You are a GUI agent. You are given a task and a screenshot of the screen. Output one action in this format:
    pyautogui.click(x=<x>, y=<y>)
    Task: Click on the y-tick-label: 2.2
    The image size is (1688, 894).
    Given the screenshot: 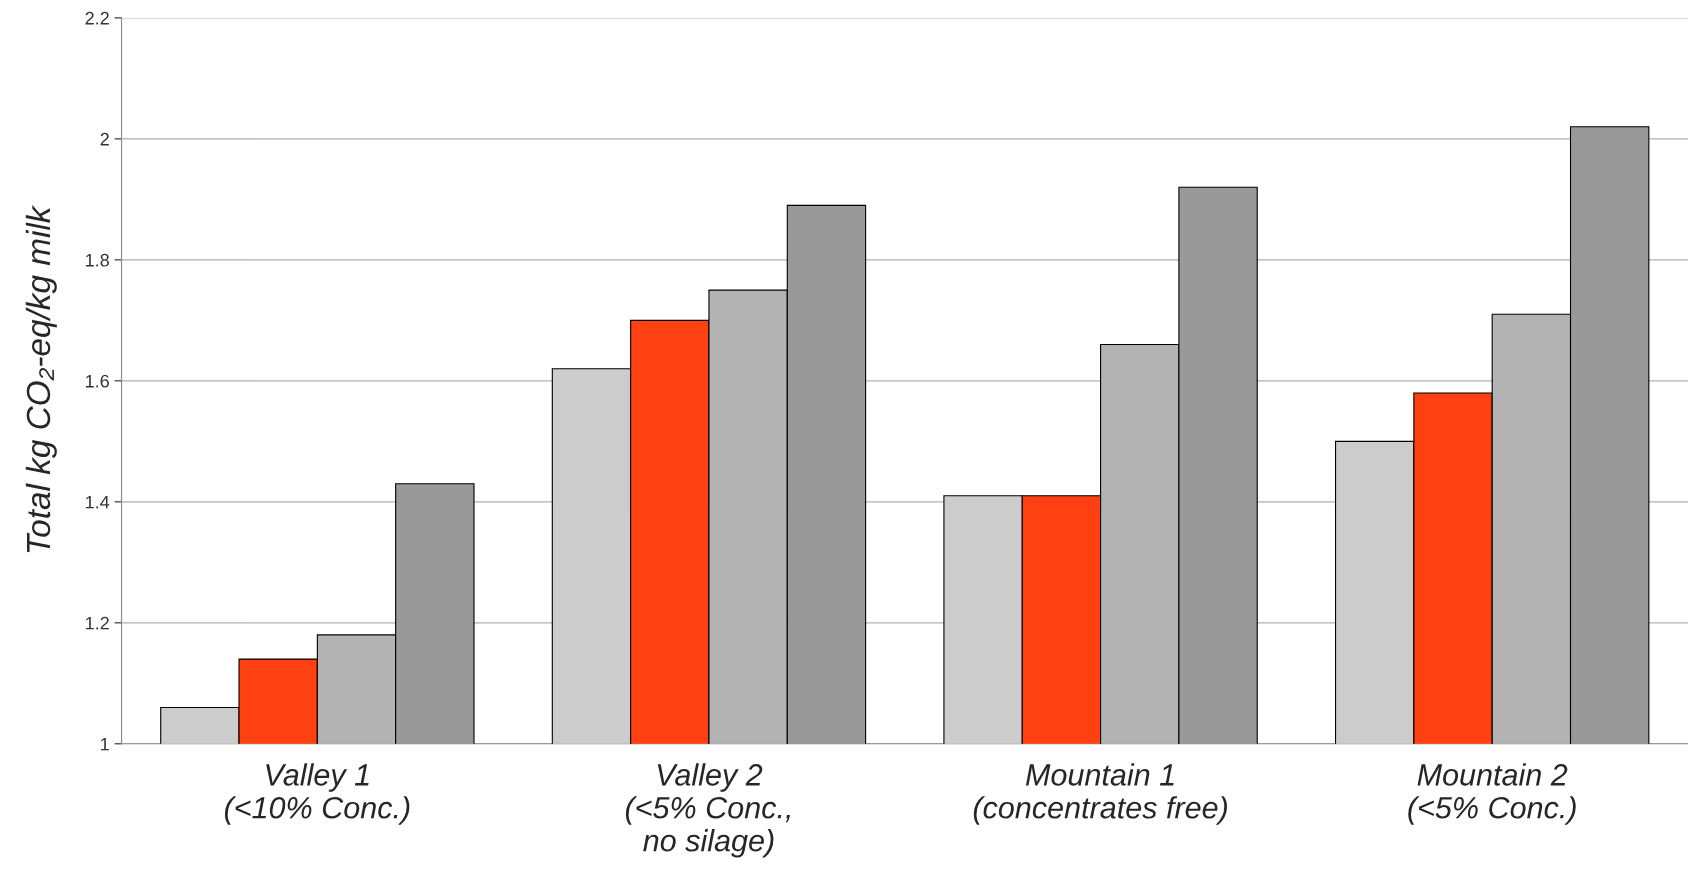 What is the action you would take?
    pyautogui.click(x=97, y=18)
    